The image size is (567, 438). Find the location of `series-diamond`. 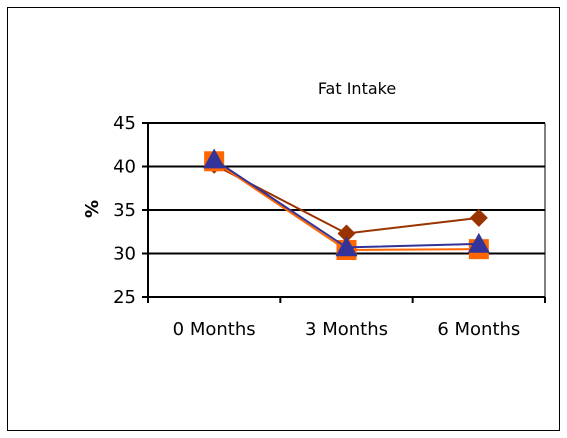

series-diamond is located at coordinates (346, 199).